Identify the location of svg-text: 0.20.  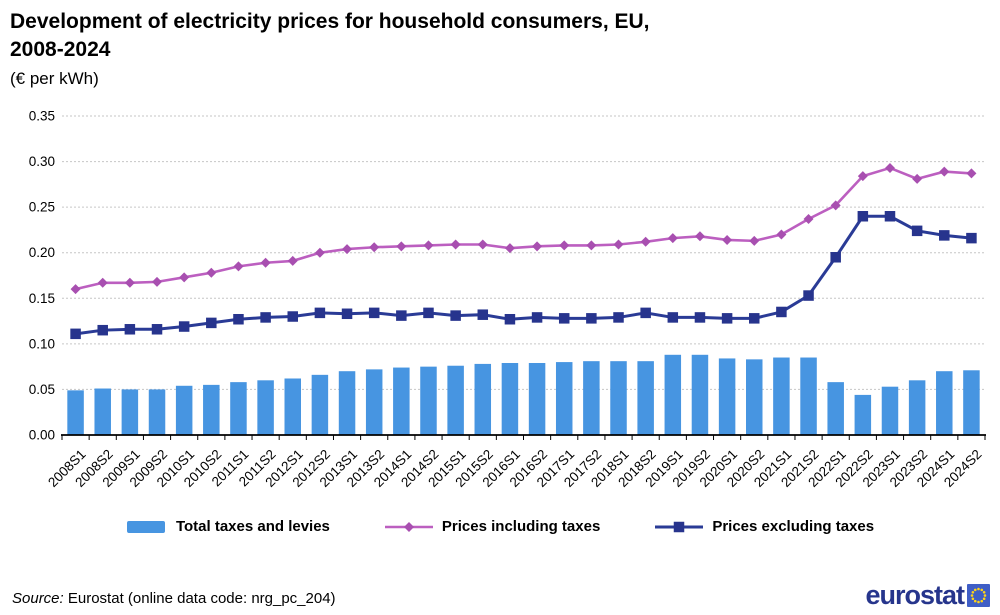
(42, 252).